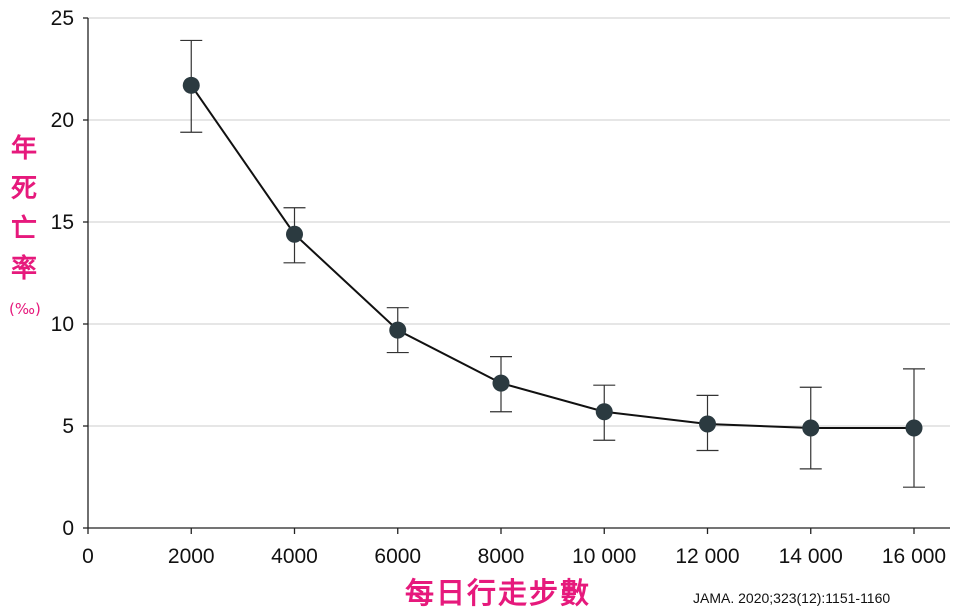  Describe the element at coordinates (191, 556) in the screenshot. I see `x-tick-label: 2000` at that location.